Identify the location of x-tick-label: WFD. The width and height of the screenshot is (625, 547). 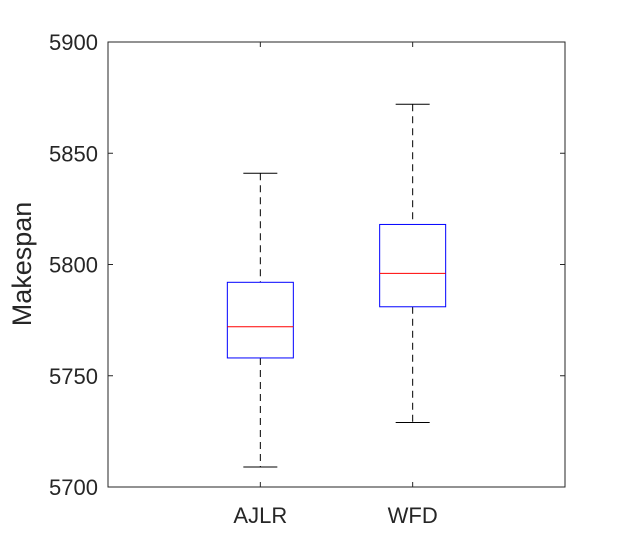
(413, 515).